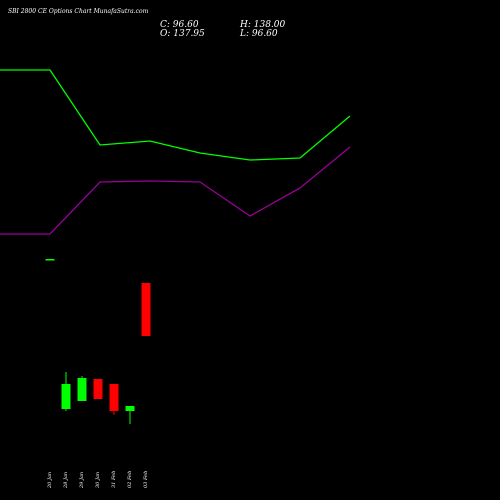 This screenshot has width=500, height=500. What do you see at coordinates (66, 480) in the screenshot?
I see `x-tick-label: 28 Jan` at bounding box center [66, 480].